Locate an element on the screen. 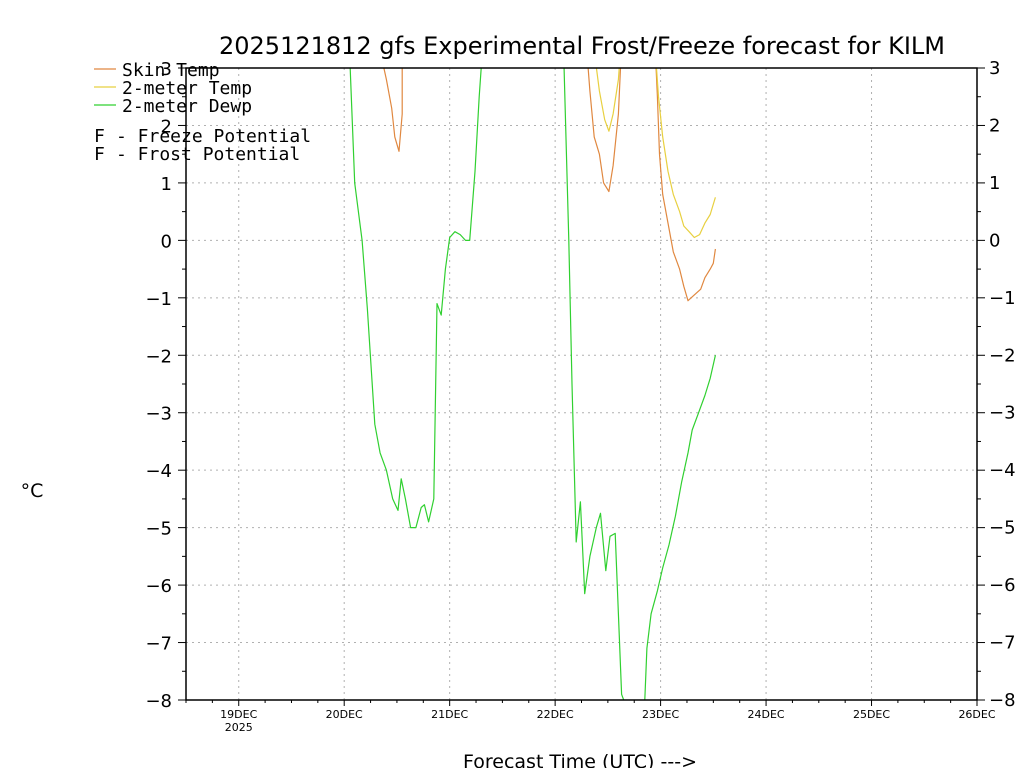  x-tick-label: 22DEC is located at coordinates (555, 714).